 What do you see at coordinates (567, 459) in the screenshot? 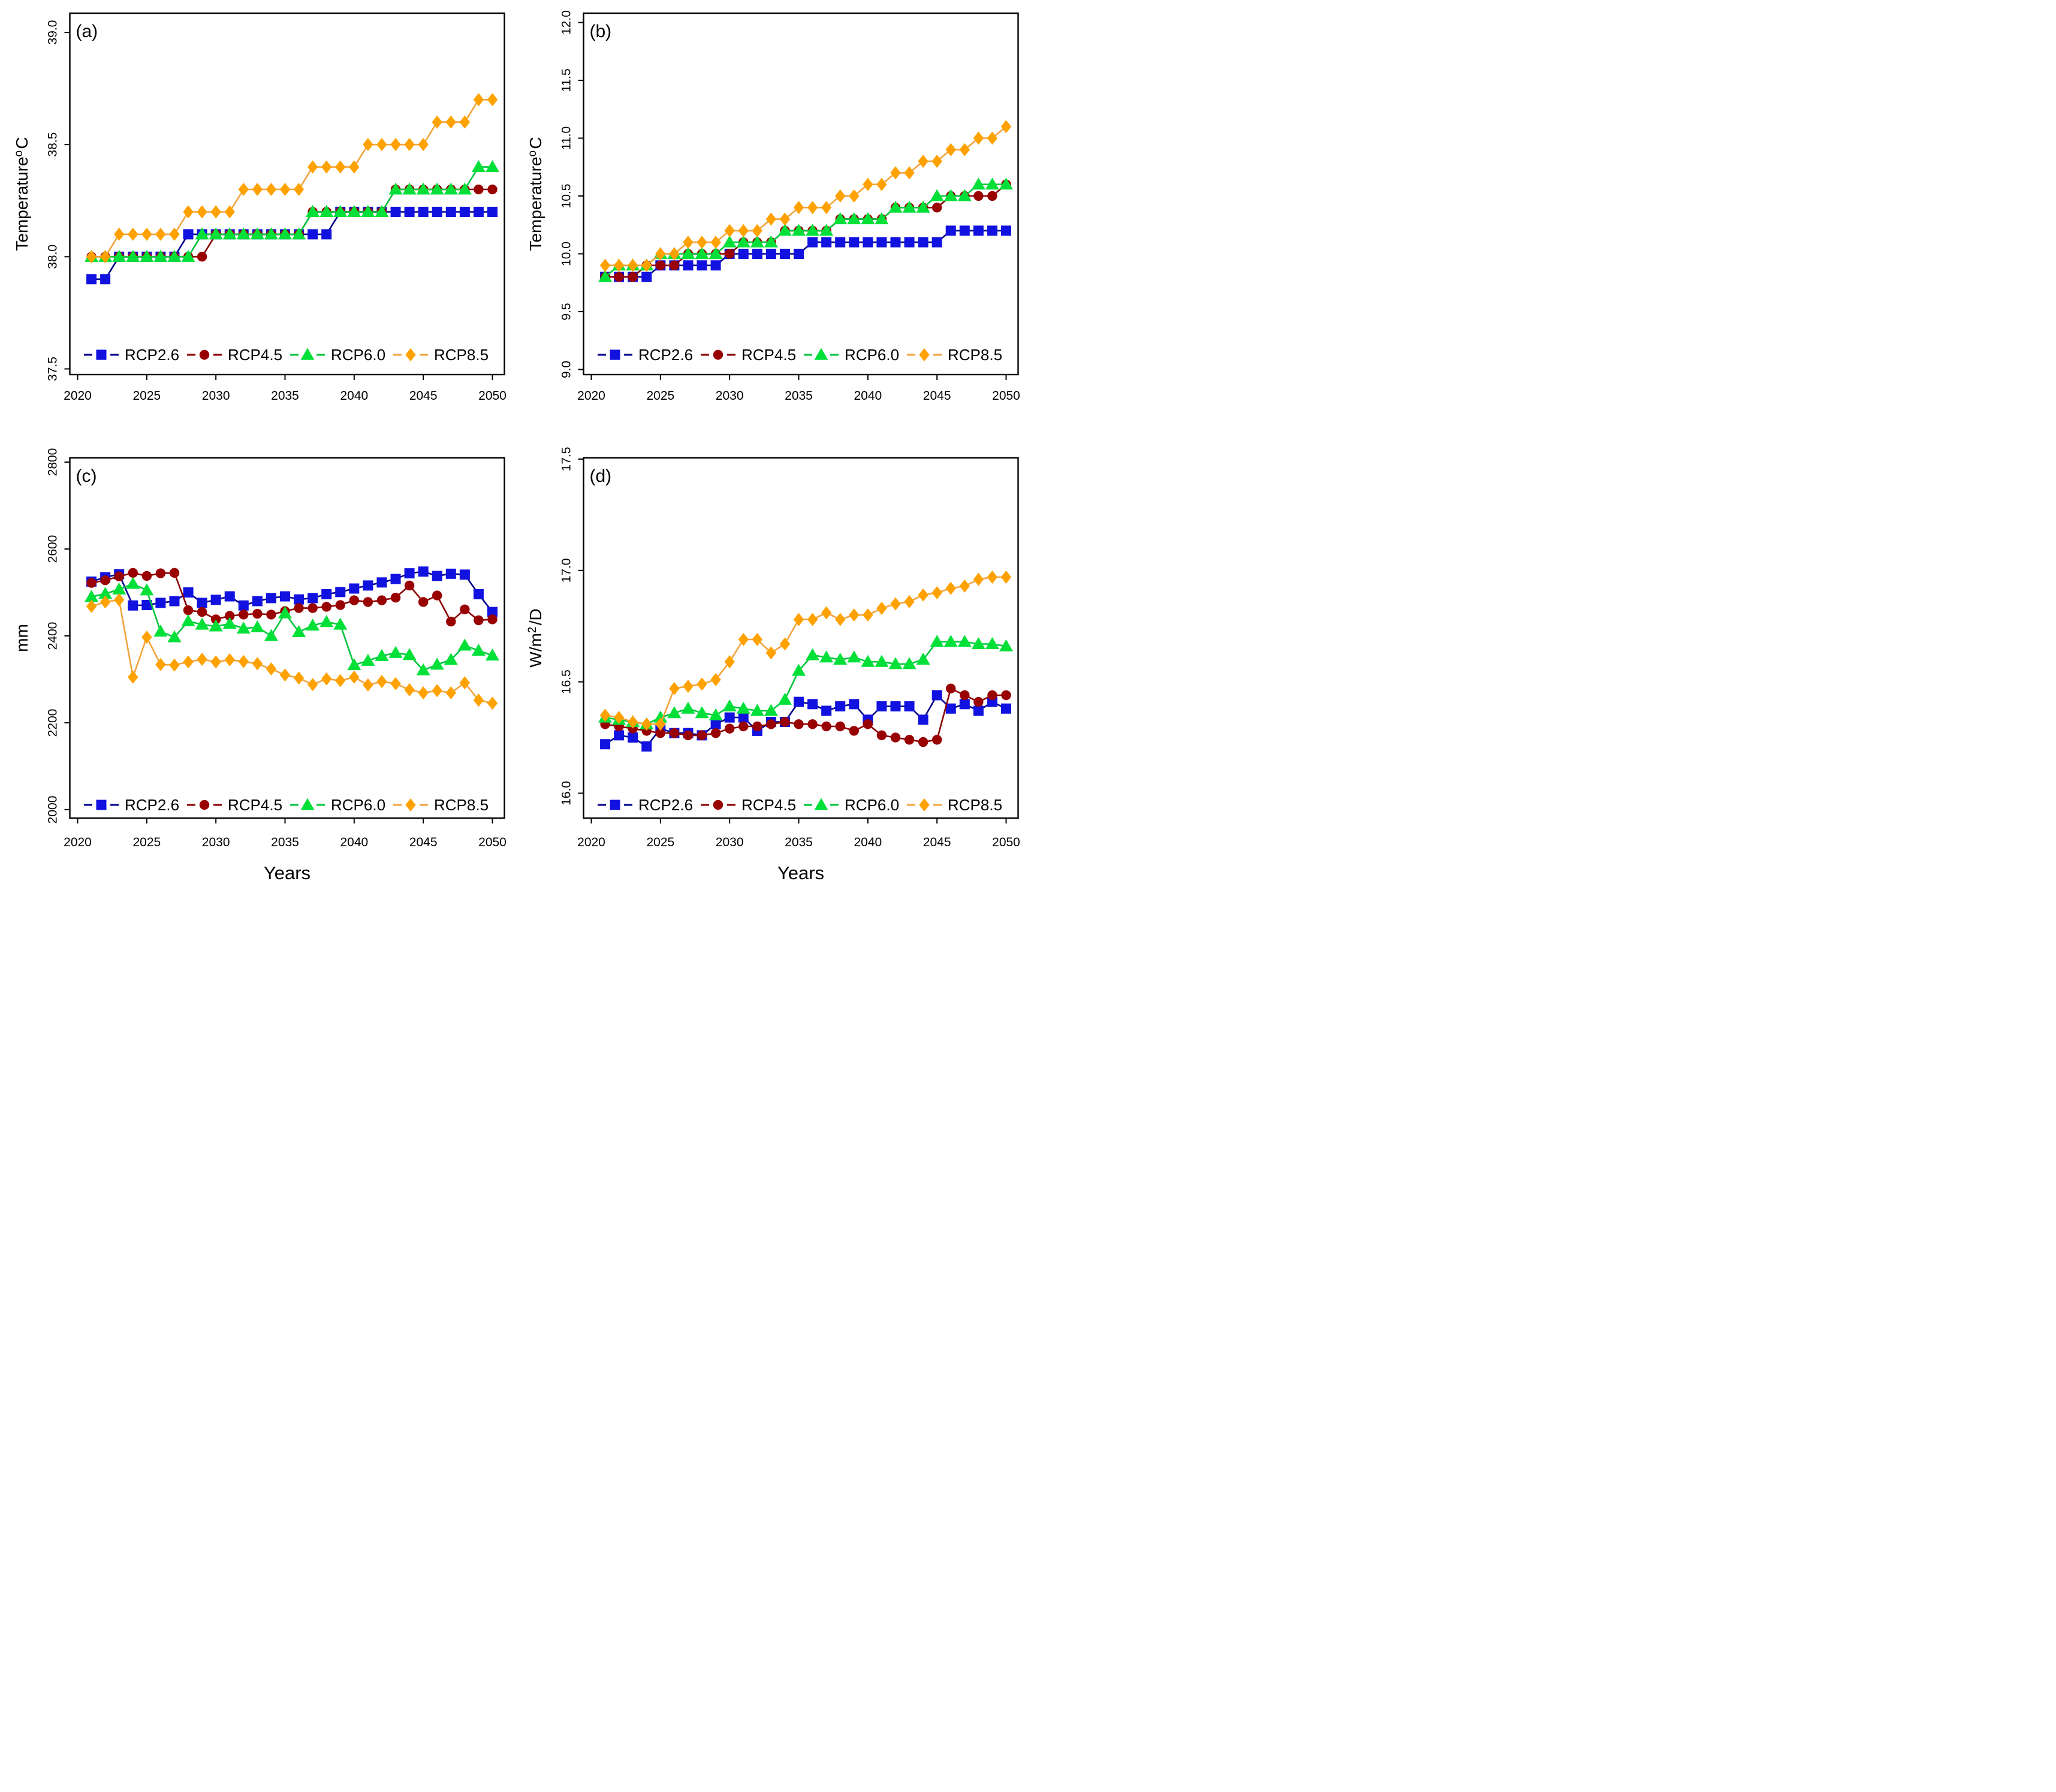
I see `y-tick-label: 17.5` at bounding box center [567, 459].